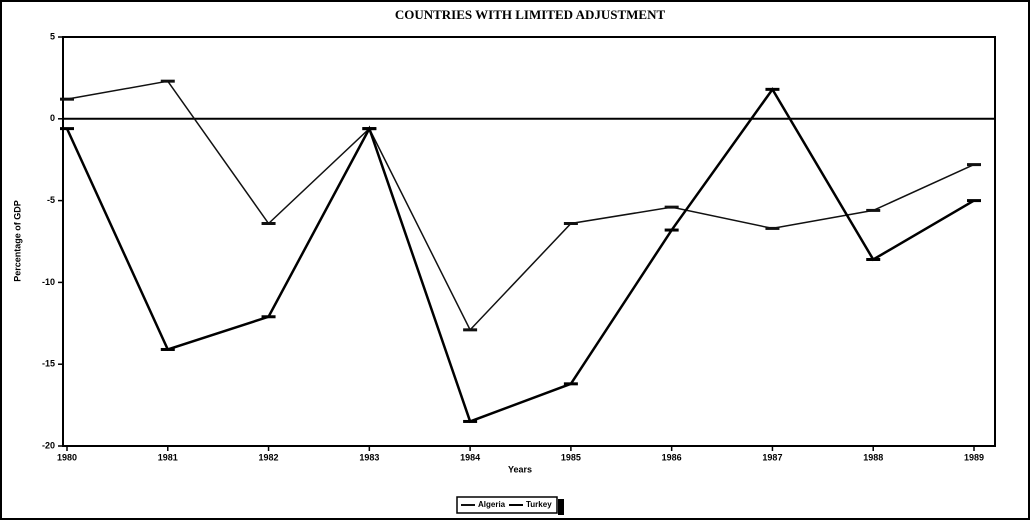 Image resolution: width=1031 pixels, height=521 pixels. I want to click on x-tick-label: 1987, so click(772, 457).